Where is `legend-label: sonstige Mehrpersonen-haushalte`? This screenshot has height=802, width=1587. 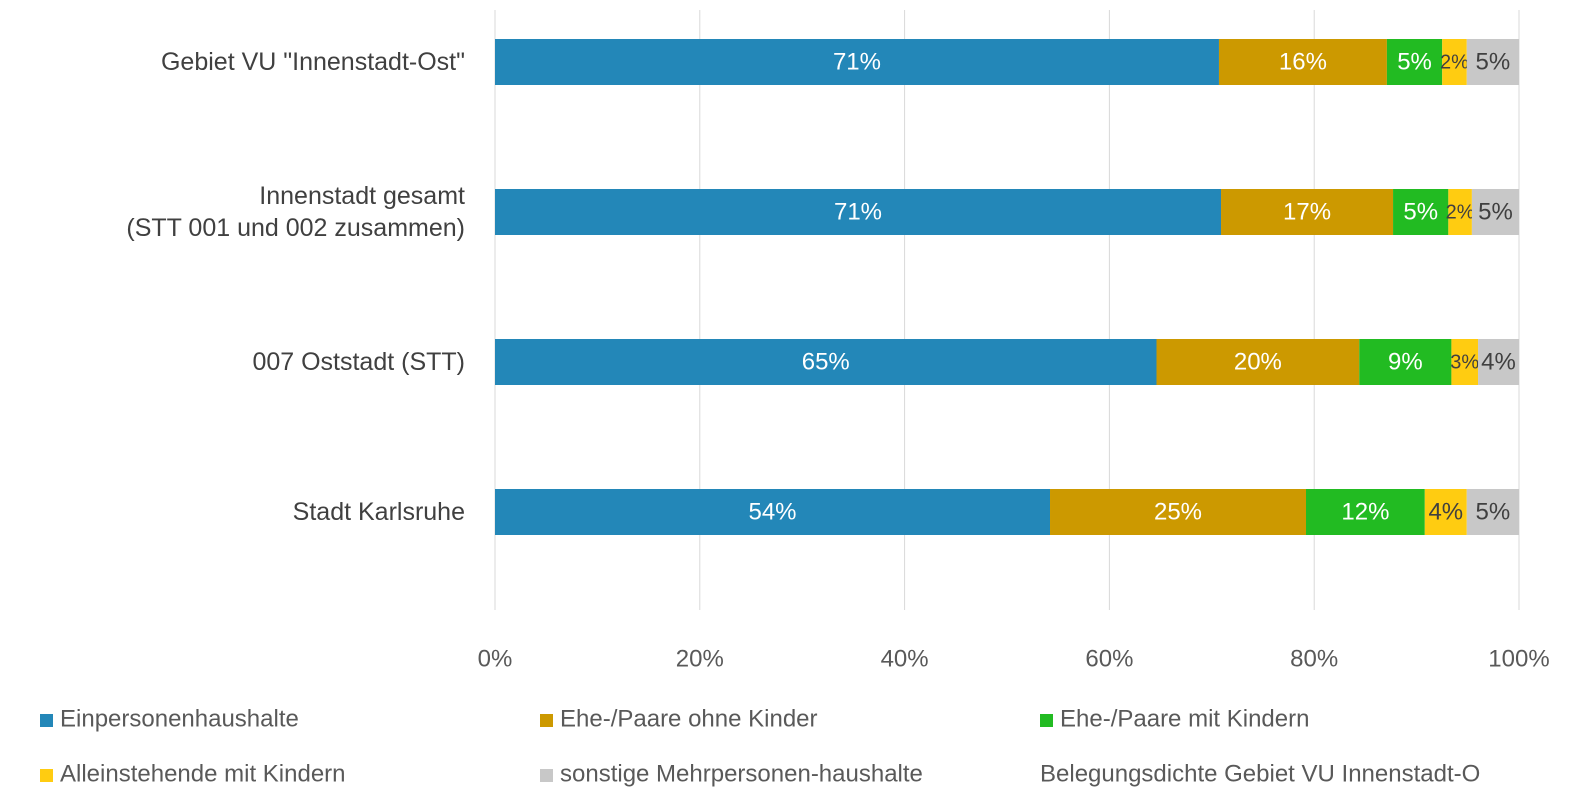
legend-label: sonstige Mehrpersonen-haushalte is located at coordinates (741, 773).